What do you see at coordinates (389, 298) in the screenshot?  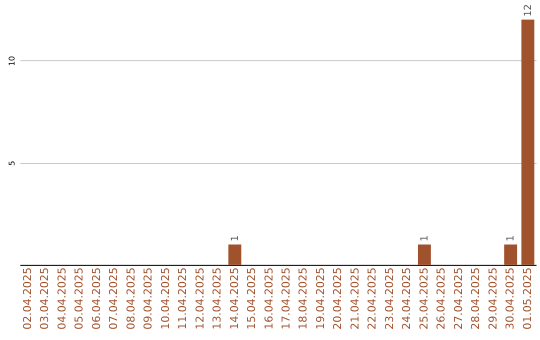 I see `x-tick-label: 23.04.2025` at bounding box center [389, 298].